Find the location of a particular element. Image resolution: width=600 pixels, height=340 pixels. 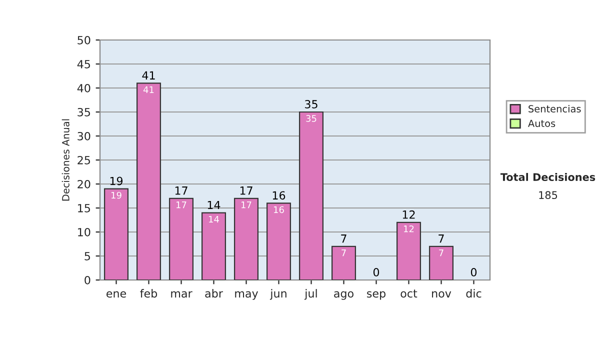

total-label: 35 is located at coordinates (311, 104).